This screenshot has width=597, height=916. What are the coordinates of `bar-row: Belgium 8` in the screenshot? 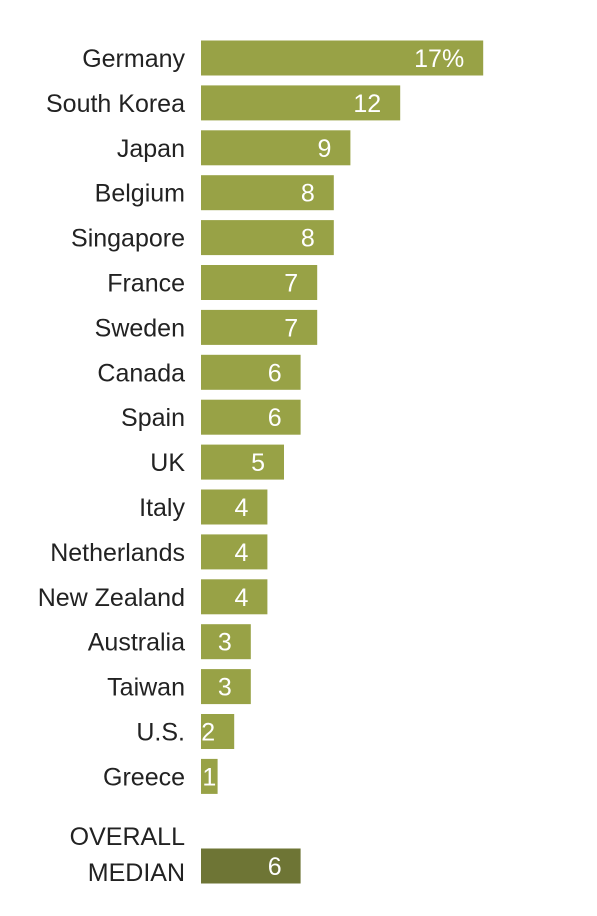 It's located at (214, 193).